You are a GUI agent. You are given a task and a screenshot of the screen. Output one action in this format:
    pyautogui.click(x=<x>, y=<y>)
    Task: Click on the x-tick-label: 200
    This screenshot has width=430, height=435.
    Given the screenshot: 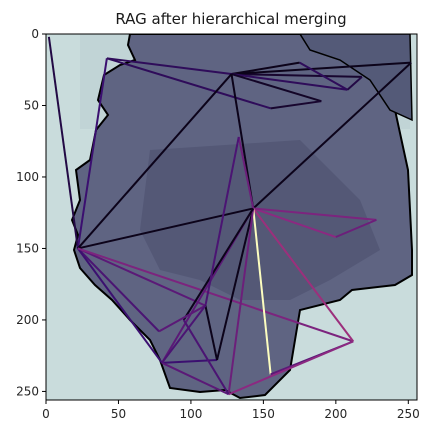 What is the action you would take?
    pyautogui.click(x=335, y=414)
    